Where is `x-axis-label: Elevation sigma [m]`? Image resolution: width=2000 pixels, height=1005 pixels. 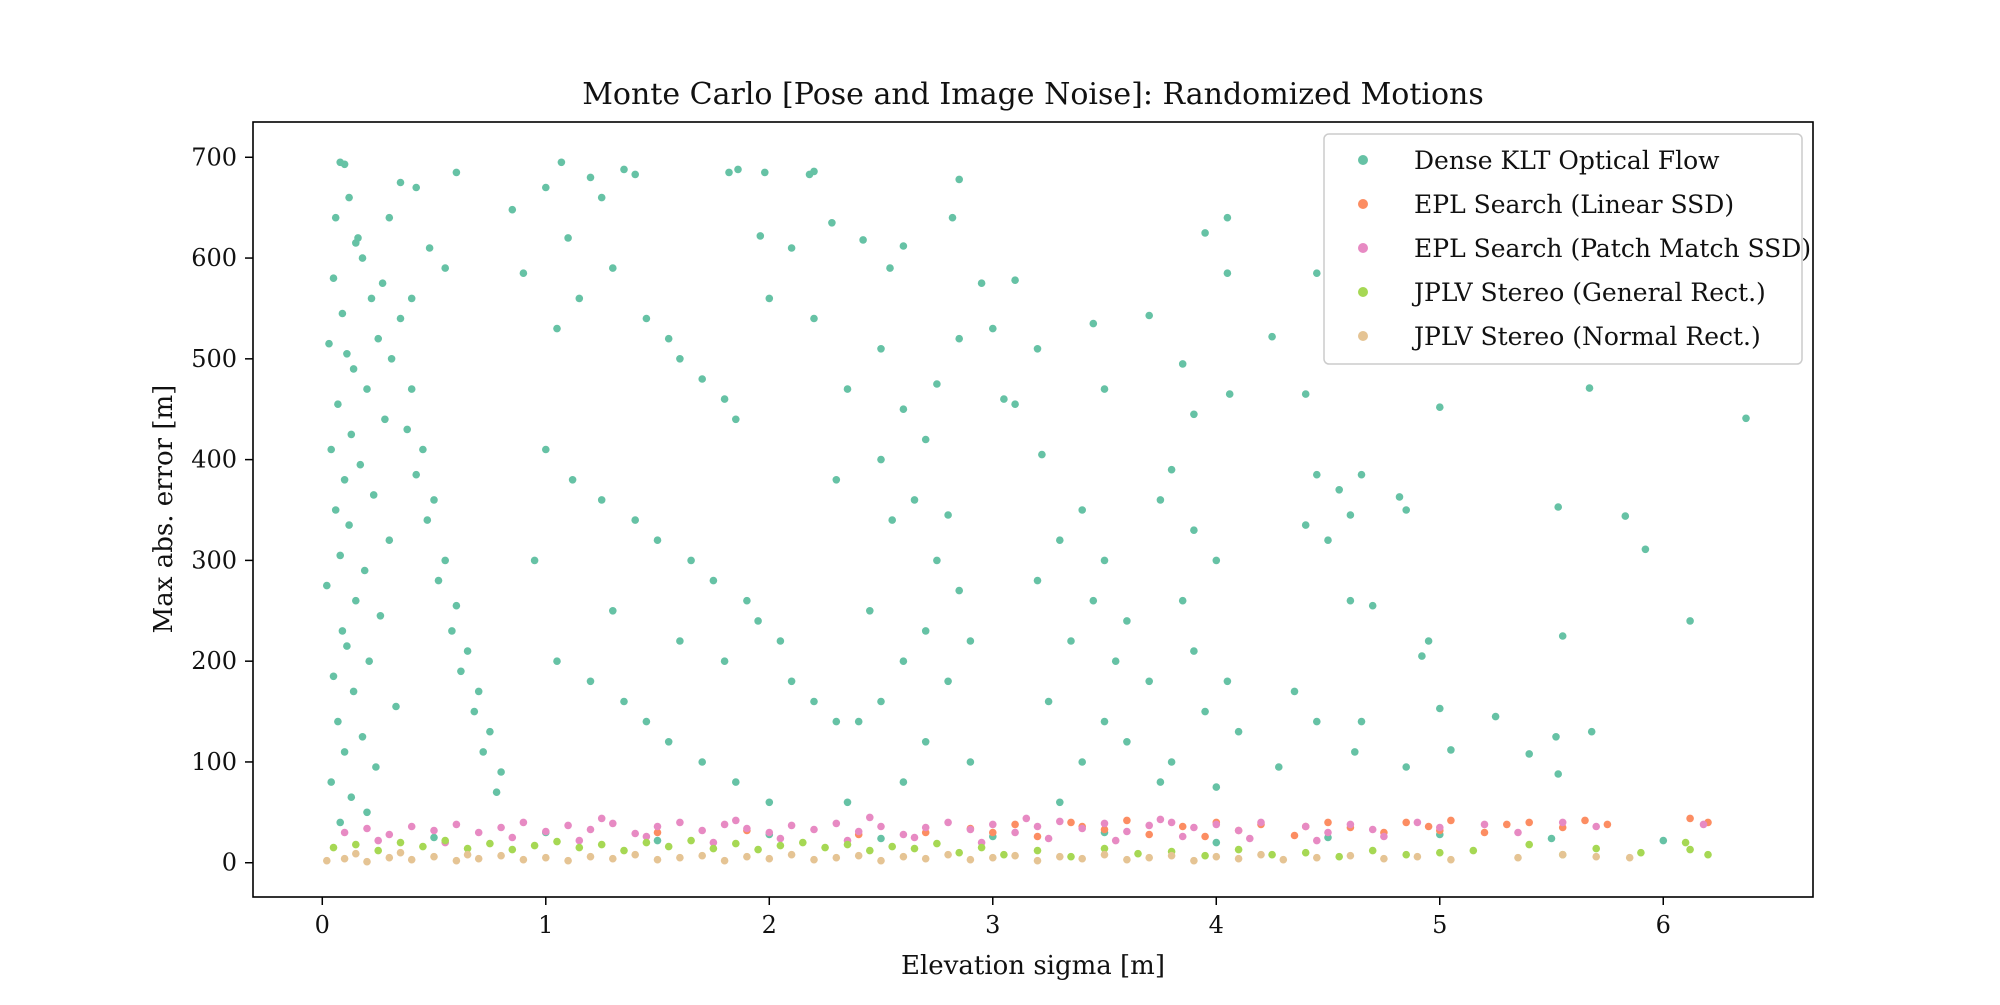 x-axis-label: Elevation sigma [m] is located at coordinates (1033, 966).